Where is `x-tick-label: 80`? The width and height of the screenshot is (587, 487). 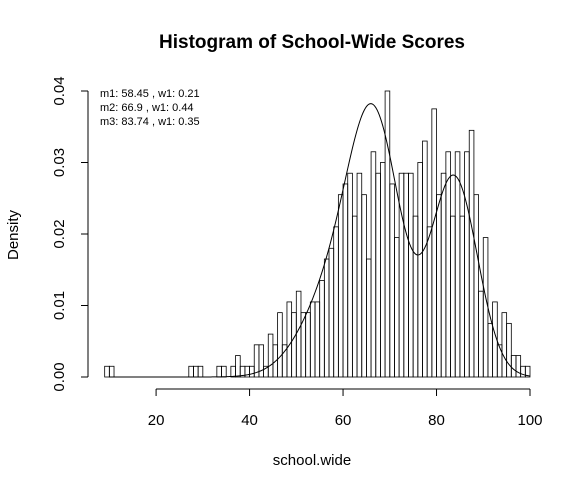 x-tick-label: 80 is located at coordinates (436, 420).